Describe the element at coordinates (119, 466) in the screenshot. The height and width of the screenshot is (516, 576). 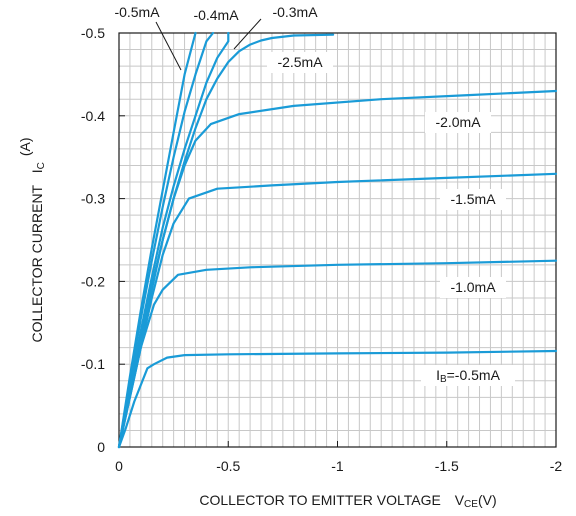
I see `x-tick-label: 0` at that location.